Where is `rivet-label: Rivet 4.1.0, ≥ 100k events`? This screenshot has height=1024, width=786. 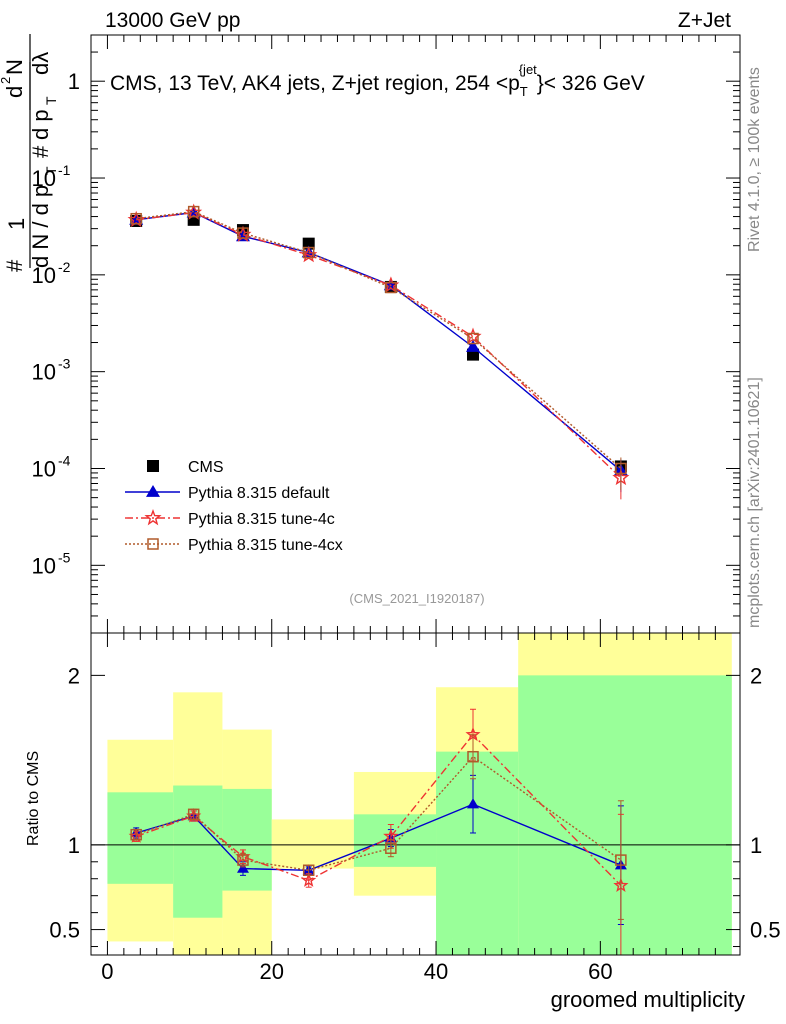
rivet-label: Rivet 4.1.0, ≥ 100k events is located at coordinates (754, 159).